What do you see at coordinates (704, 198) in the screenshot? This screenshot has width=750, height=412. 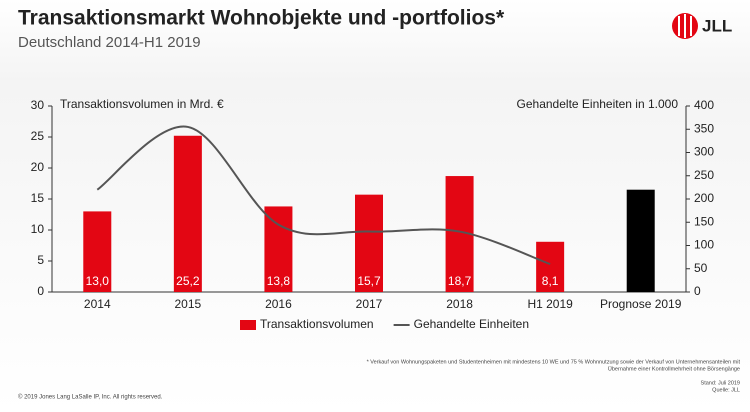 I see `y2-tick-label: 200` at bounding box center [704, 198].